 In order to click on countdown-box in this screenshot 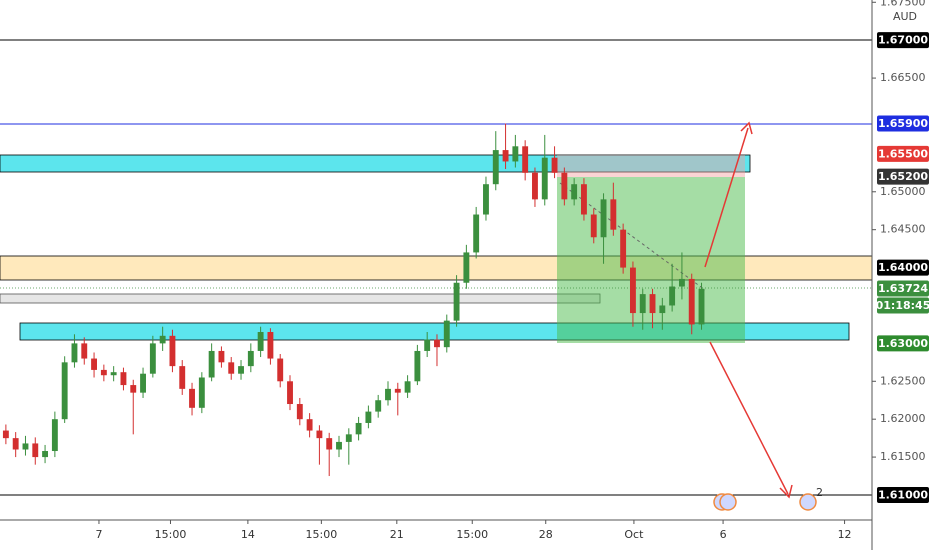, I will do `click(903, 305)`.